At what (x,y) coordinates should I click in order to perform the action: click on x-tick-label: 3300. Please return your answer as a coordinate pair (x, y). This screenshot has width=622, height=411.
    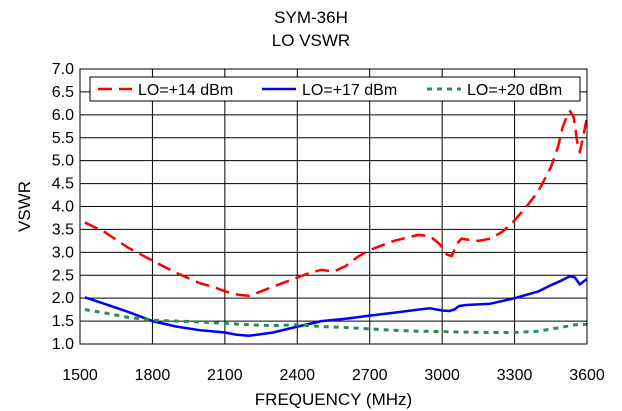
    Looking at the image, I should click on (515, 375).